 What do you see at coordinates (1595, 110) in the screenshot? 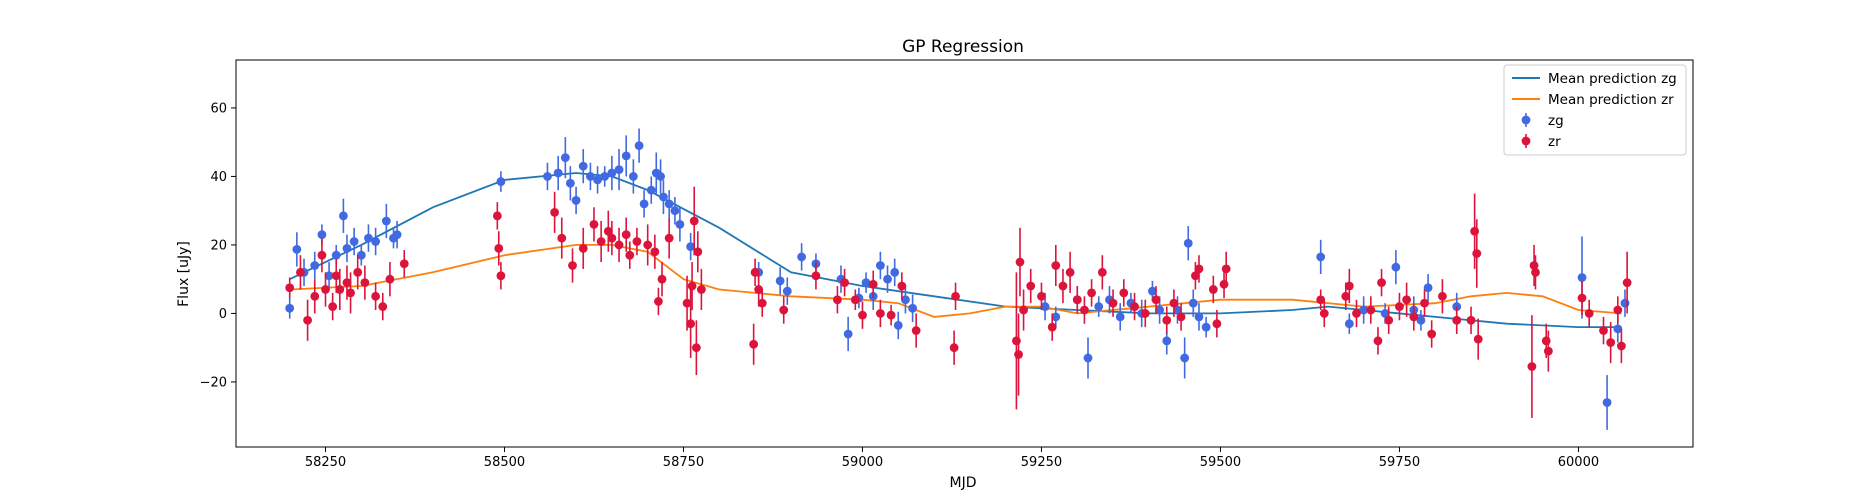
I see `legend: Mean prediction zg Mean prediction zr zg zr` at bounding box center [1595, 110].